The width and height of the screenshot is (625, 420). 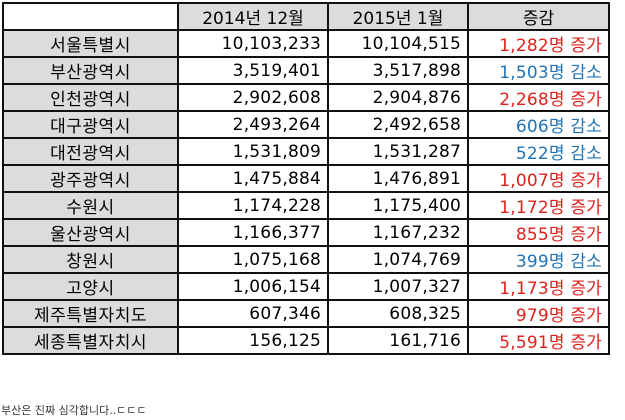 I want to click on change-cell: 855명 증가, so click(x=538, y=232).